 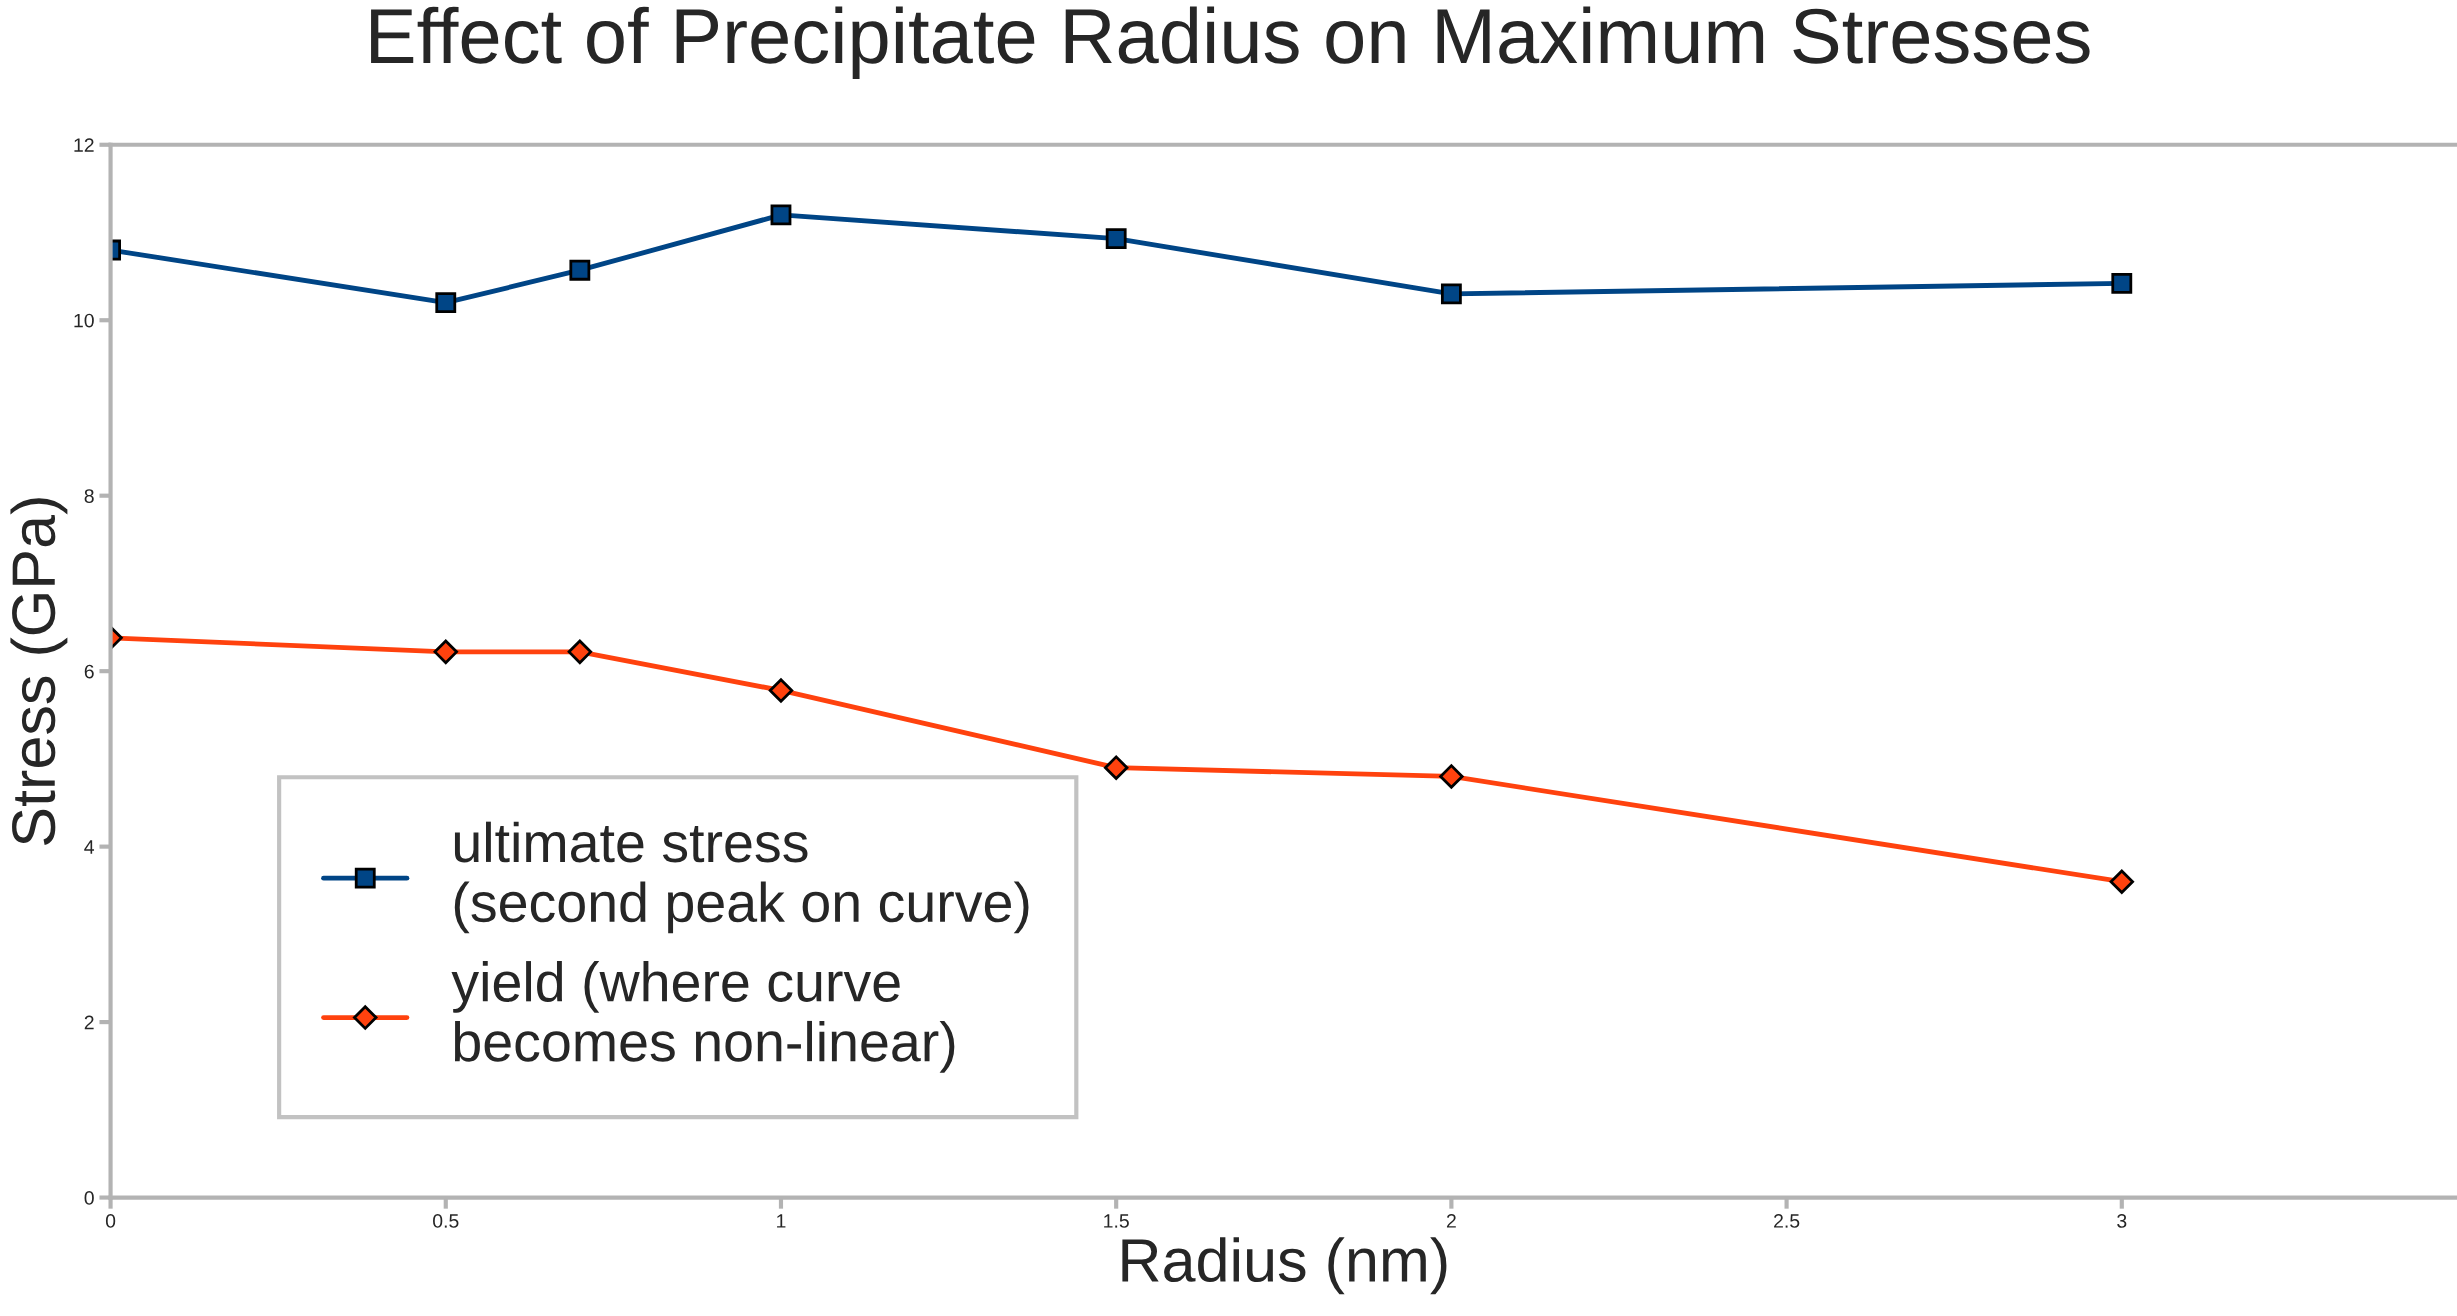 I want to click on y-tick-label: 6, so click(x=89, y=671).